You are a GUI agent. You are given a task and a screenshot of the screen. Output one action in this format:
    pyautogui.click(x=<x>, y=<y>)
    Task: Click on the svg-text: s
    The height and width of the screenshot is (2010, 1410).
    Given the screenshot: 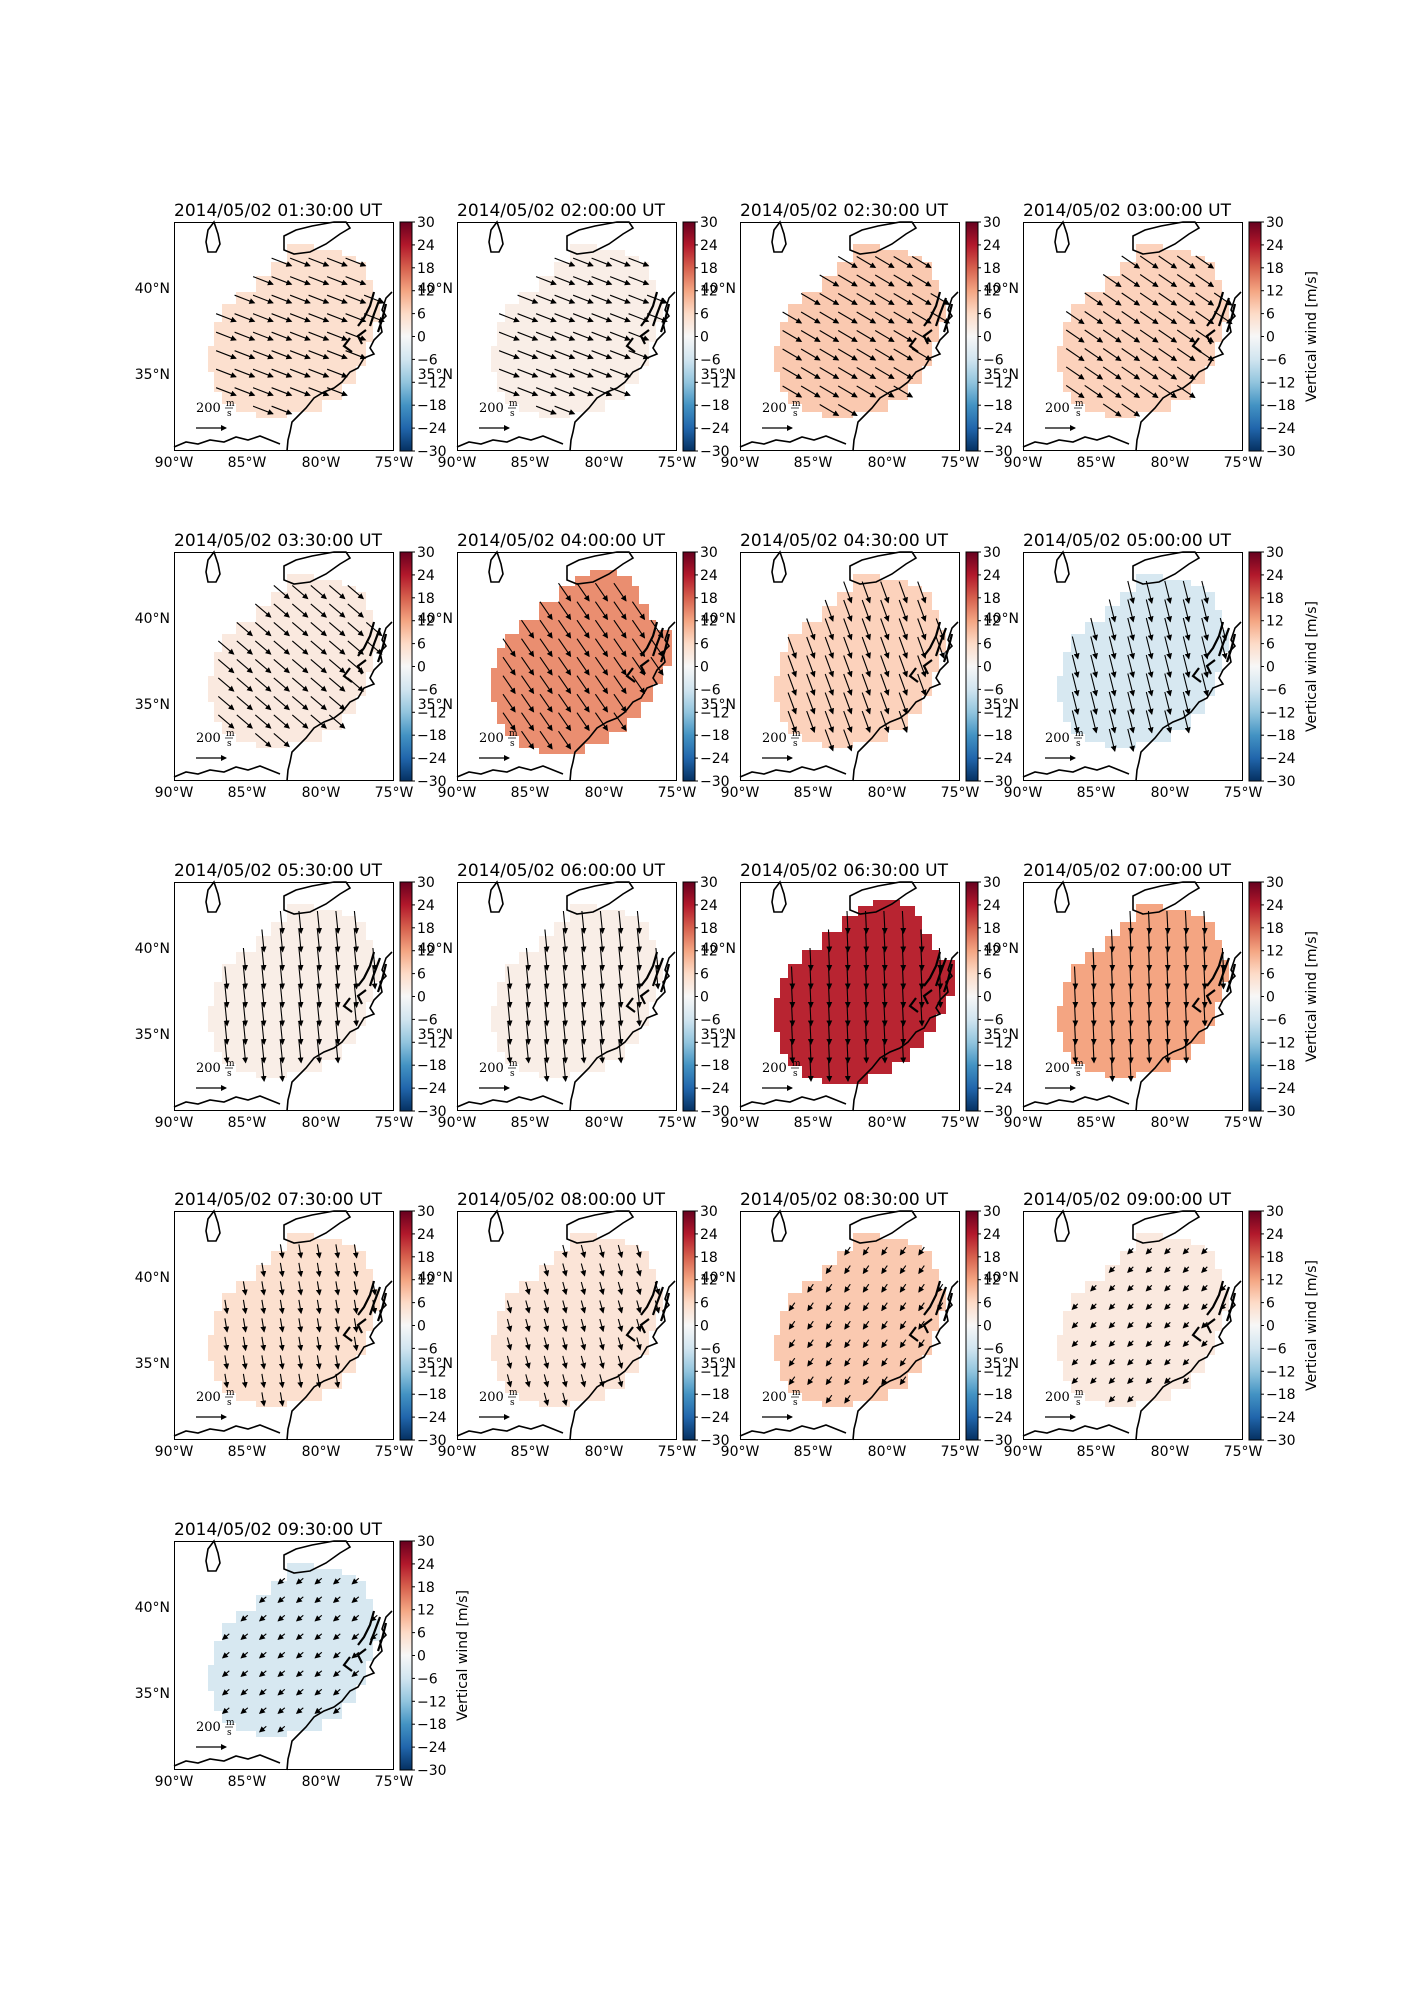 What is the action you would take?
    pyautogui.click(x=229, y=1403)
    